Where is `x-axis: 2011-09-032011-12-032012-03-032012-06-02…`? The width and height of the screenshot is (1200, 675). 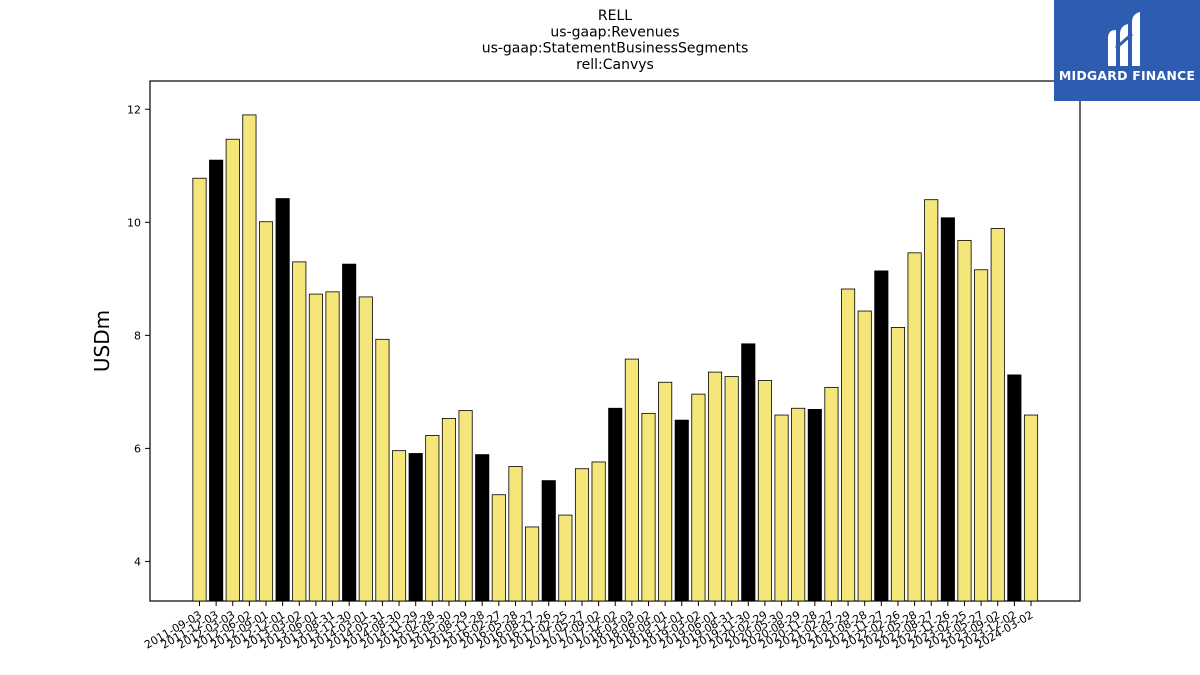 x-axis: 2011-09-032011-12-032012-03-032012-06-02… is located at coordinates (589, 626).